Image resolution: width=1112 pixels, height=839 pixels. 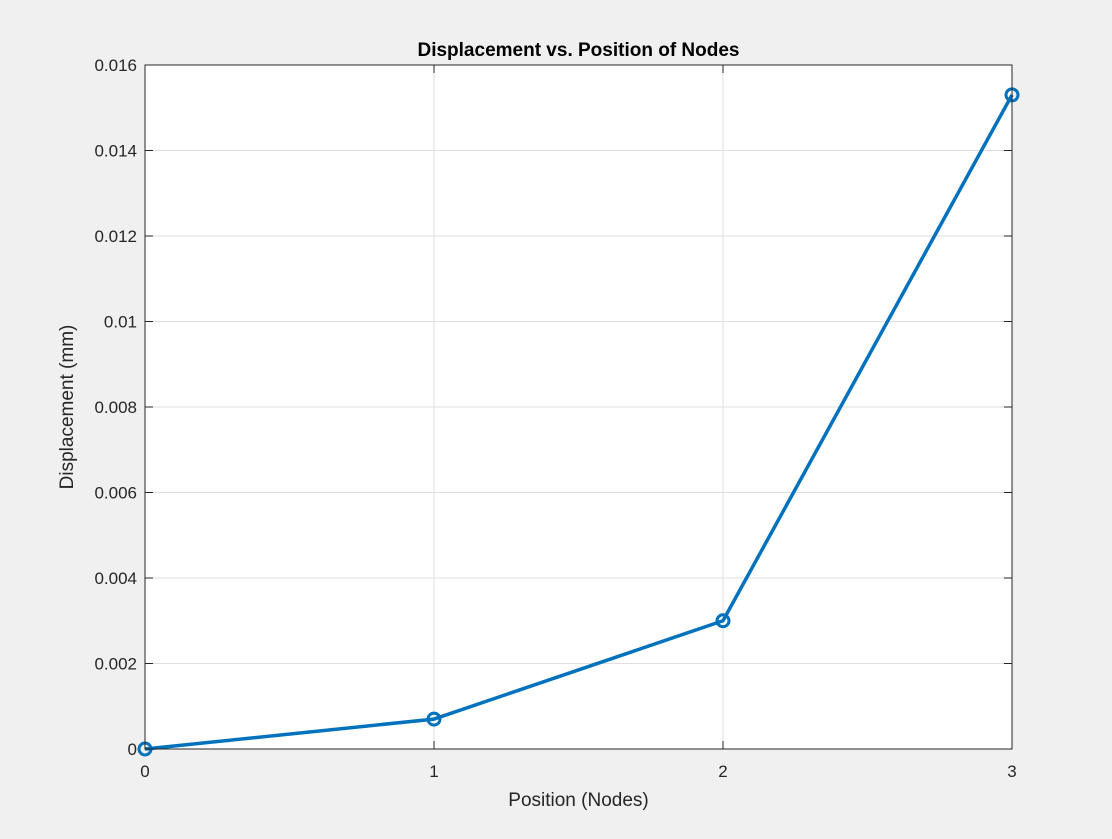 I want to click on y-tick-label: 0, so click(x=132, y=749).